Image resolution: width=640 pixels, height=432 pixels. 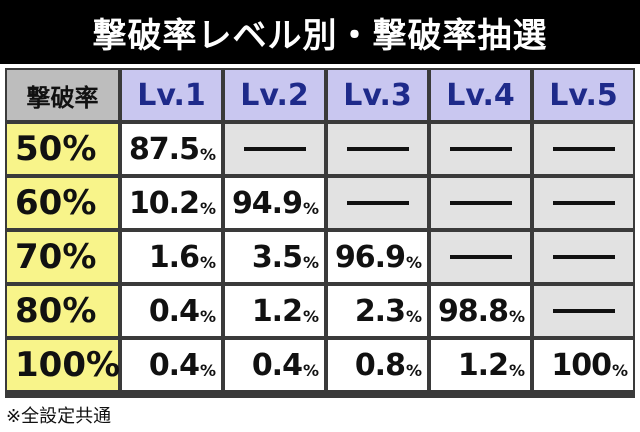 I want to click on probability-value: 100, so click(x=581, y=365).